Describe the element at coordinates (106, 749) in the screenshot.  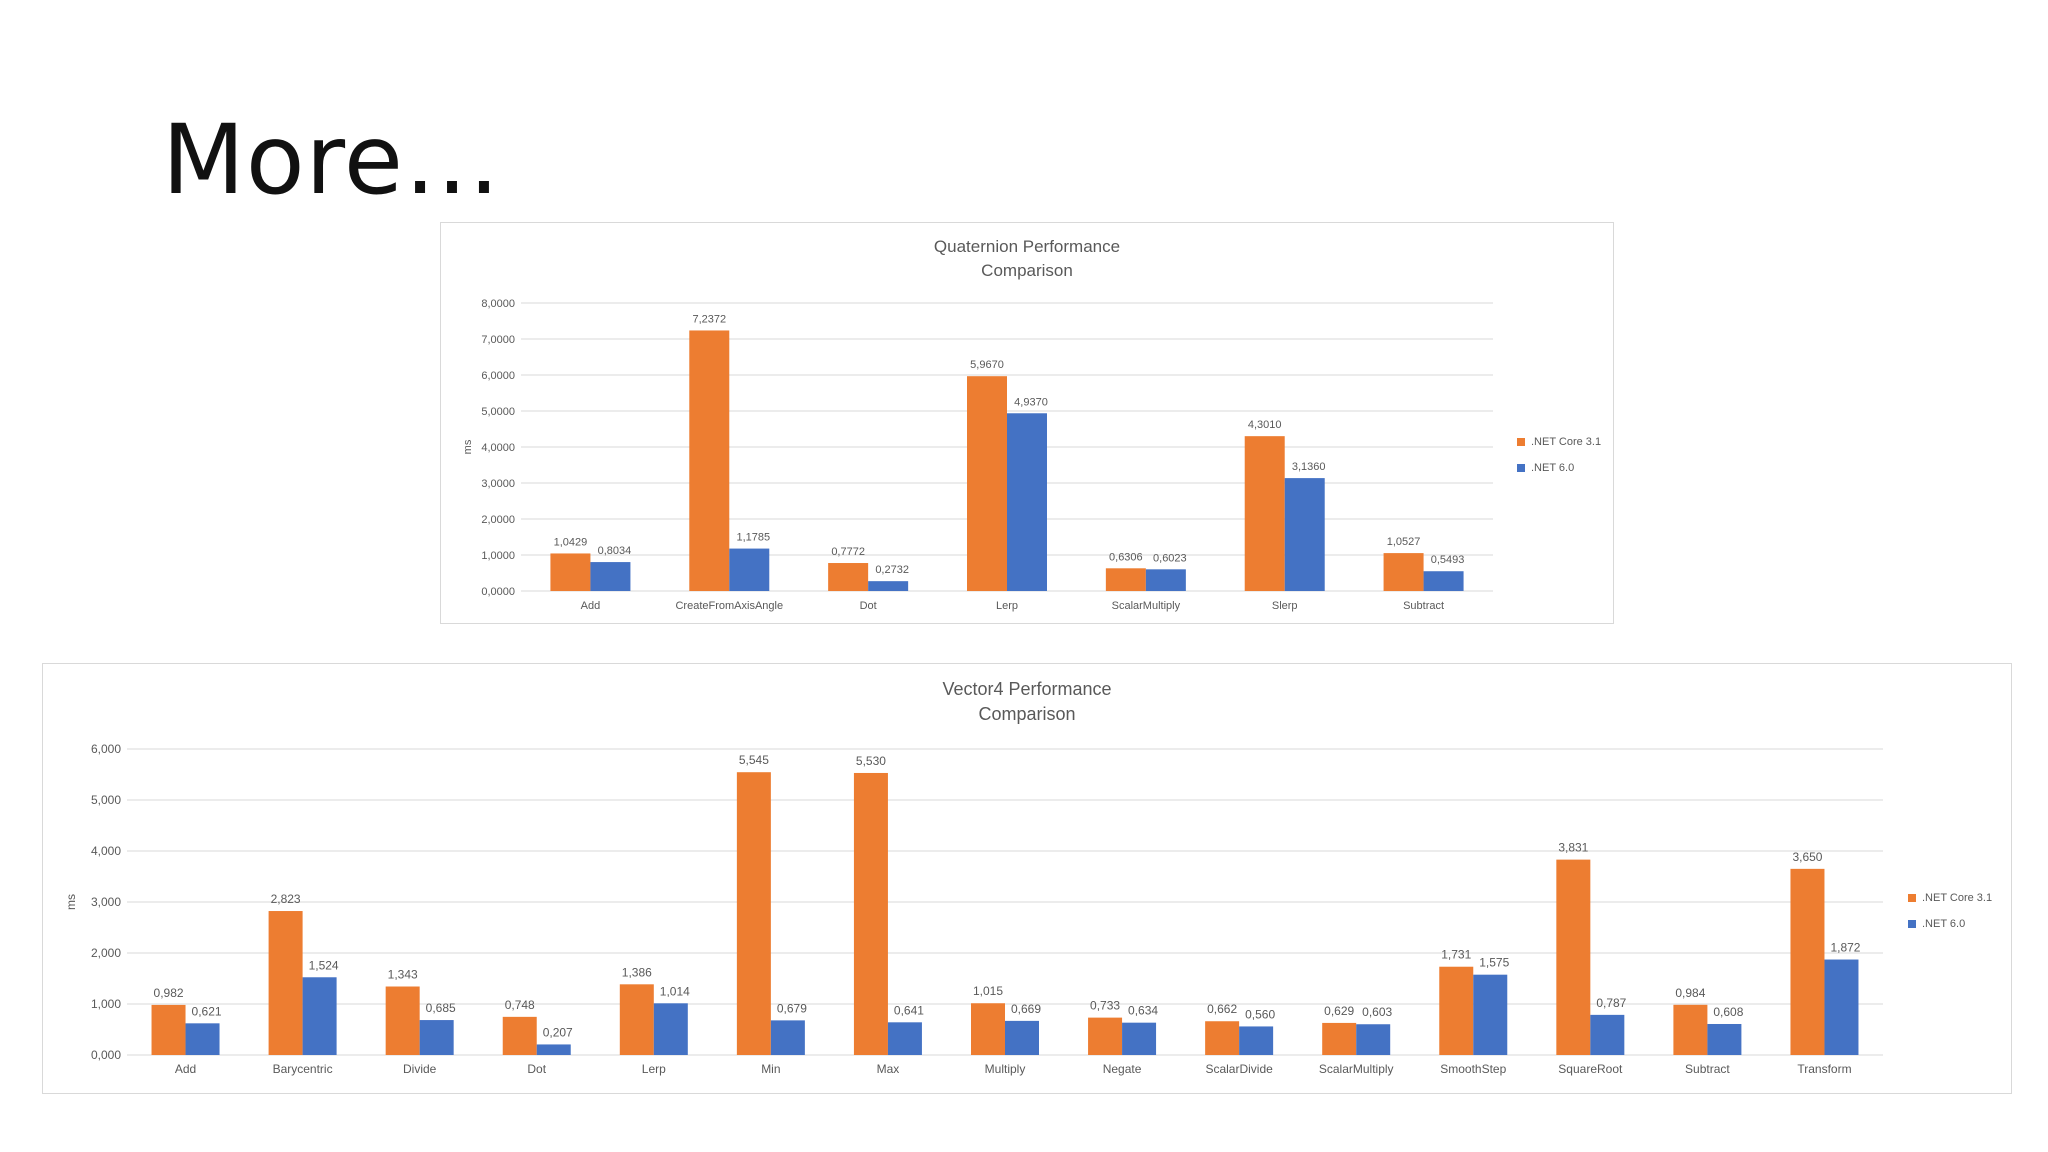
I see `y-tick-label: 6,000` at that location.